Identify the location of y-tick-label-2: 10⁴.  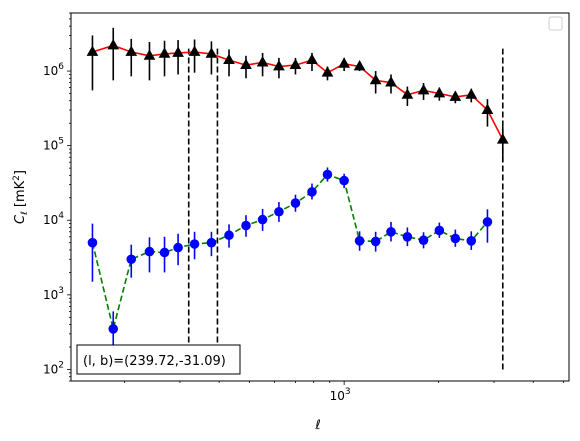
(53, 219).